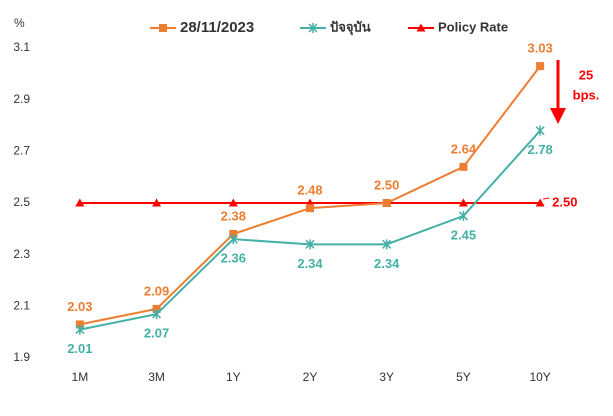 This screenshot has width=613, height=416. What do you see at coordinates (79, 348) in the screenshot?
I see `data-label: 2.01` at bounding box center [79, 348].